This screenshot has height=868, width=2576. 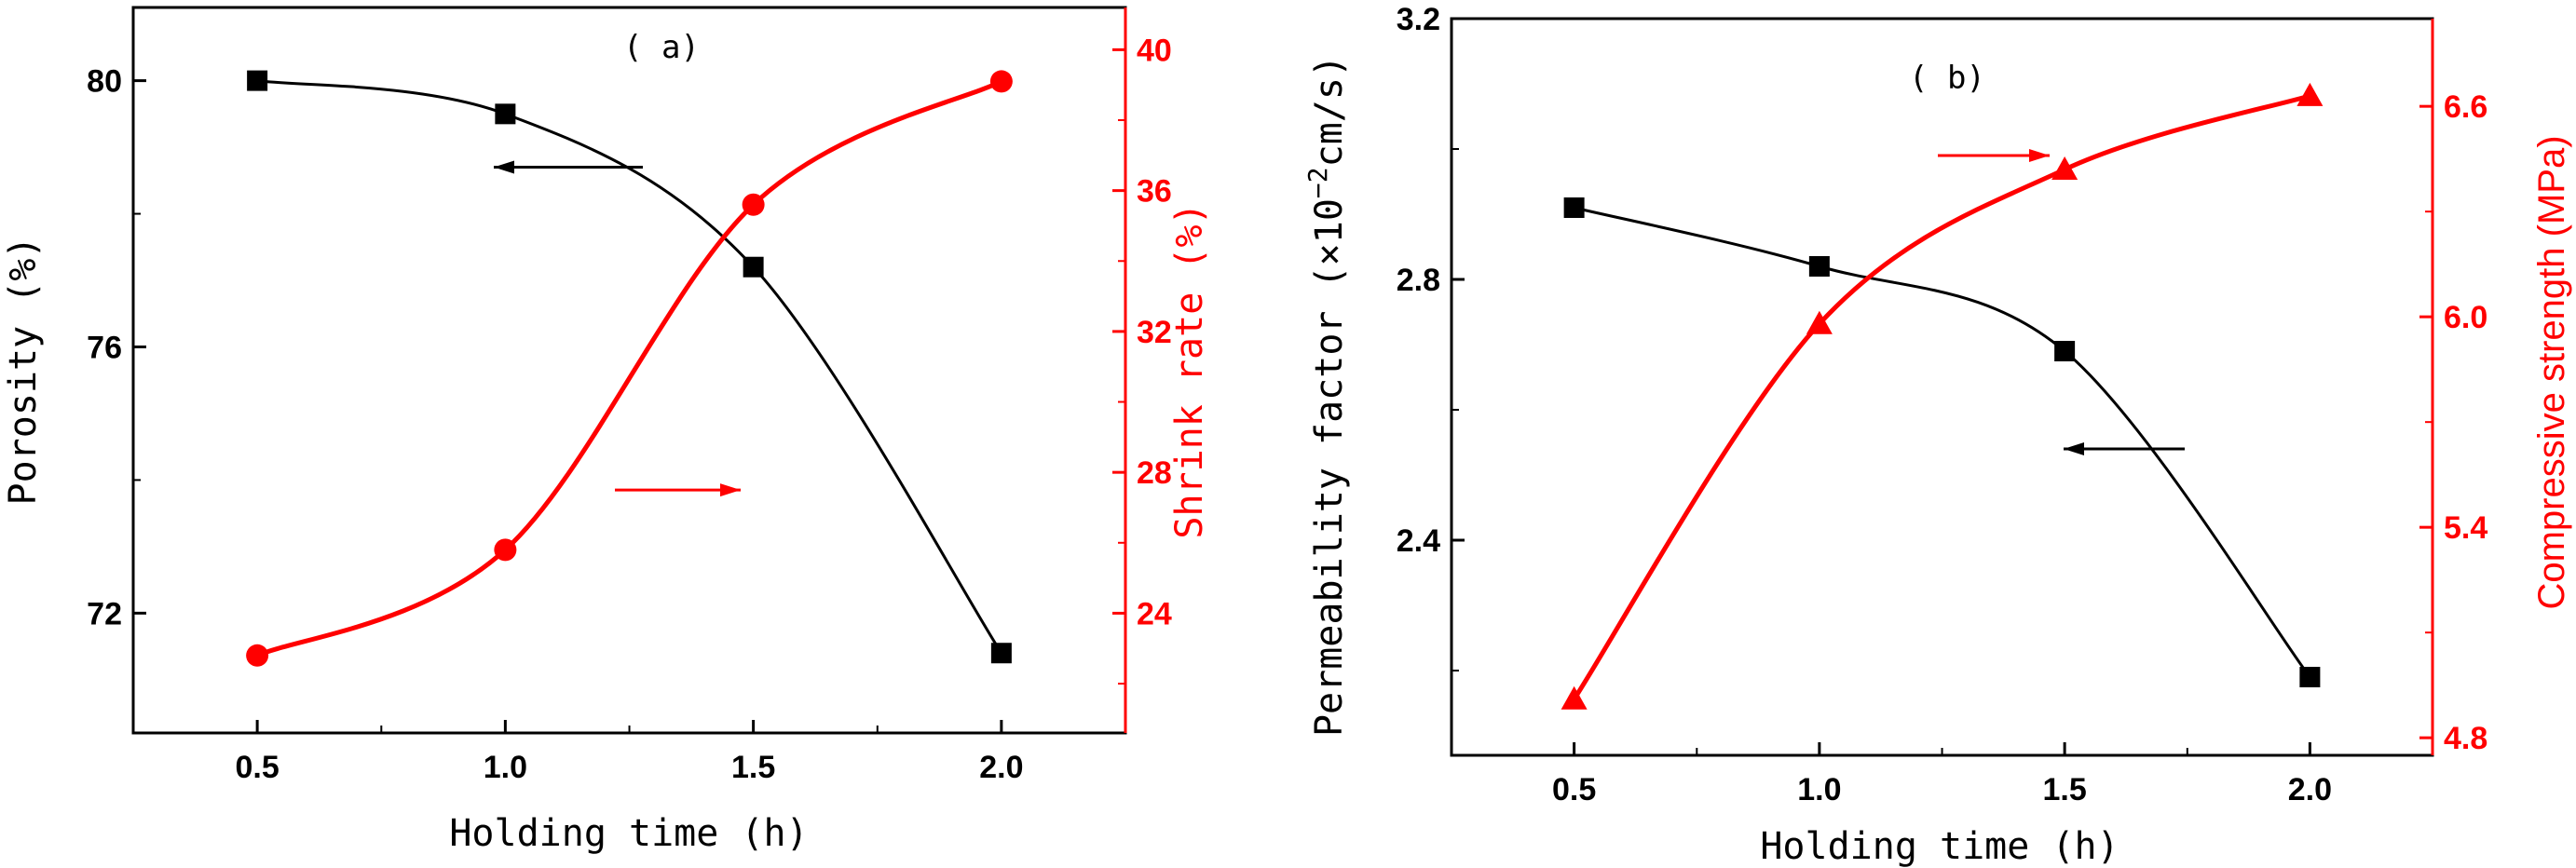 What do you see at coordinates (1154, 473) in the screenshot?
I see `right-tick-label: 28` at bounding box center [1154, 473].